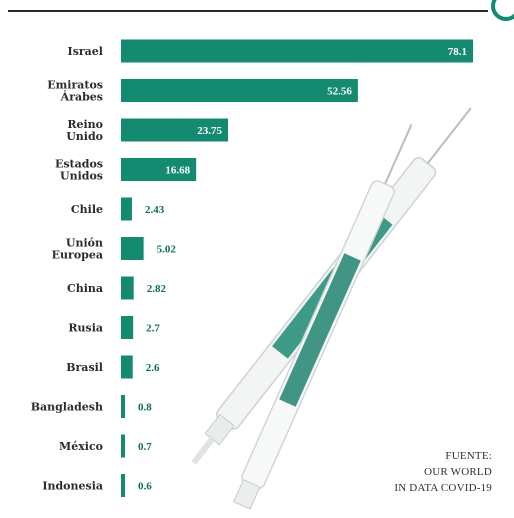 The width and height of the screenshot is (514, 518). Describe the element at coordinates (458, 472) in the screenshot. I see `source-line-2: OUR WORLD` at that location.